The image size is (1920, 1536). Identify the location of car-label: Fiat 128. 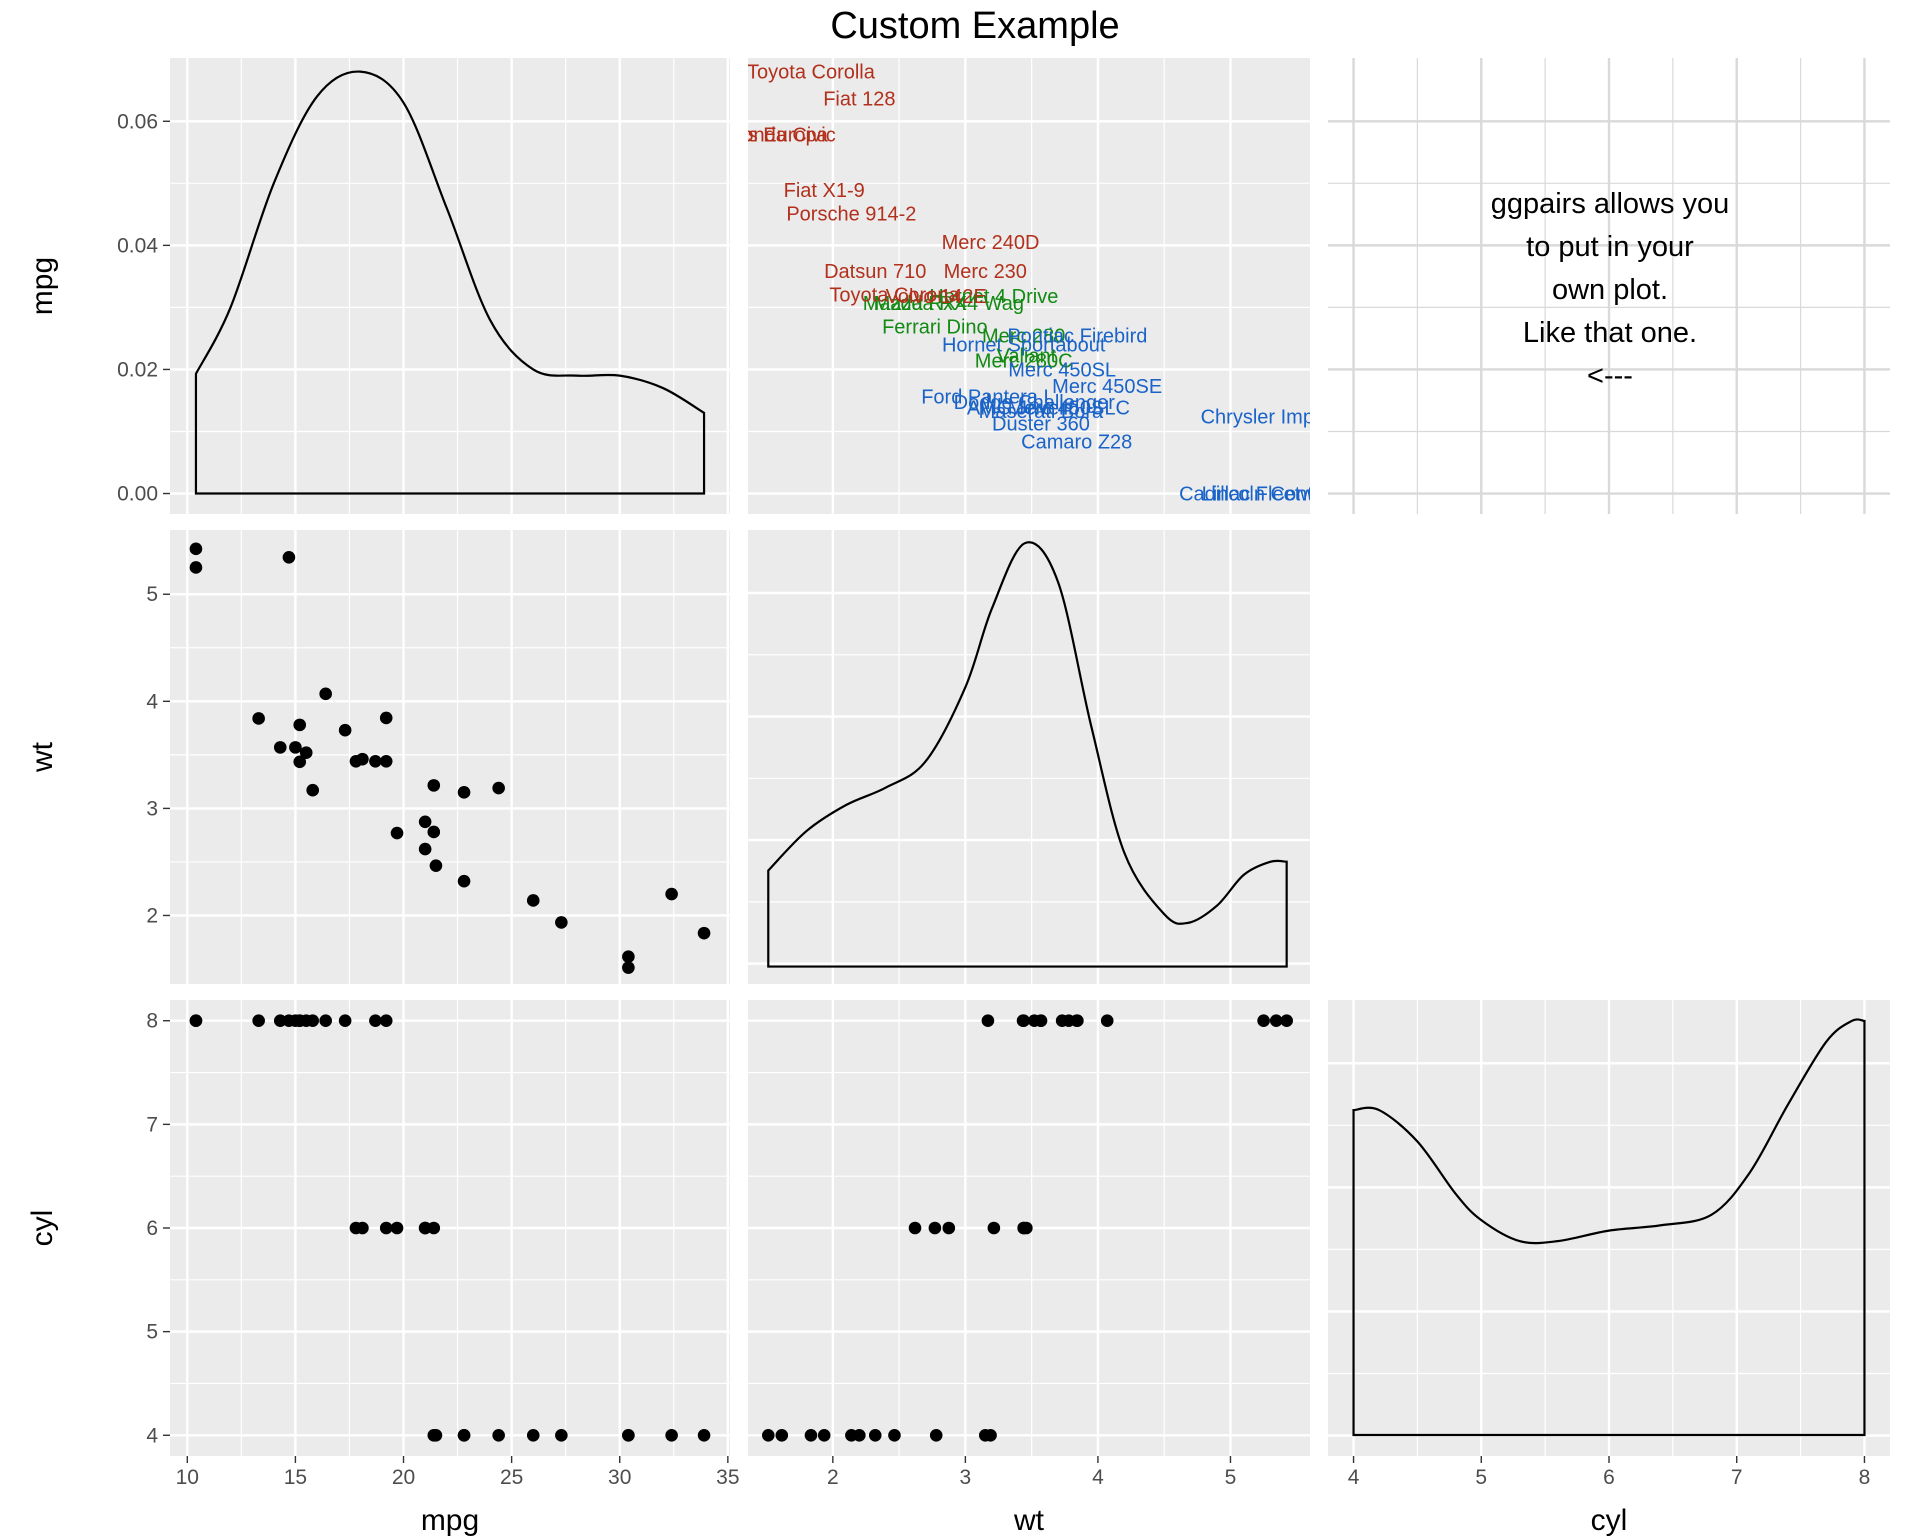
(859, 100).